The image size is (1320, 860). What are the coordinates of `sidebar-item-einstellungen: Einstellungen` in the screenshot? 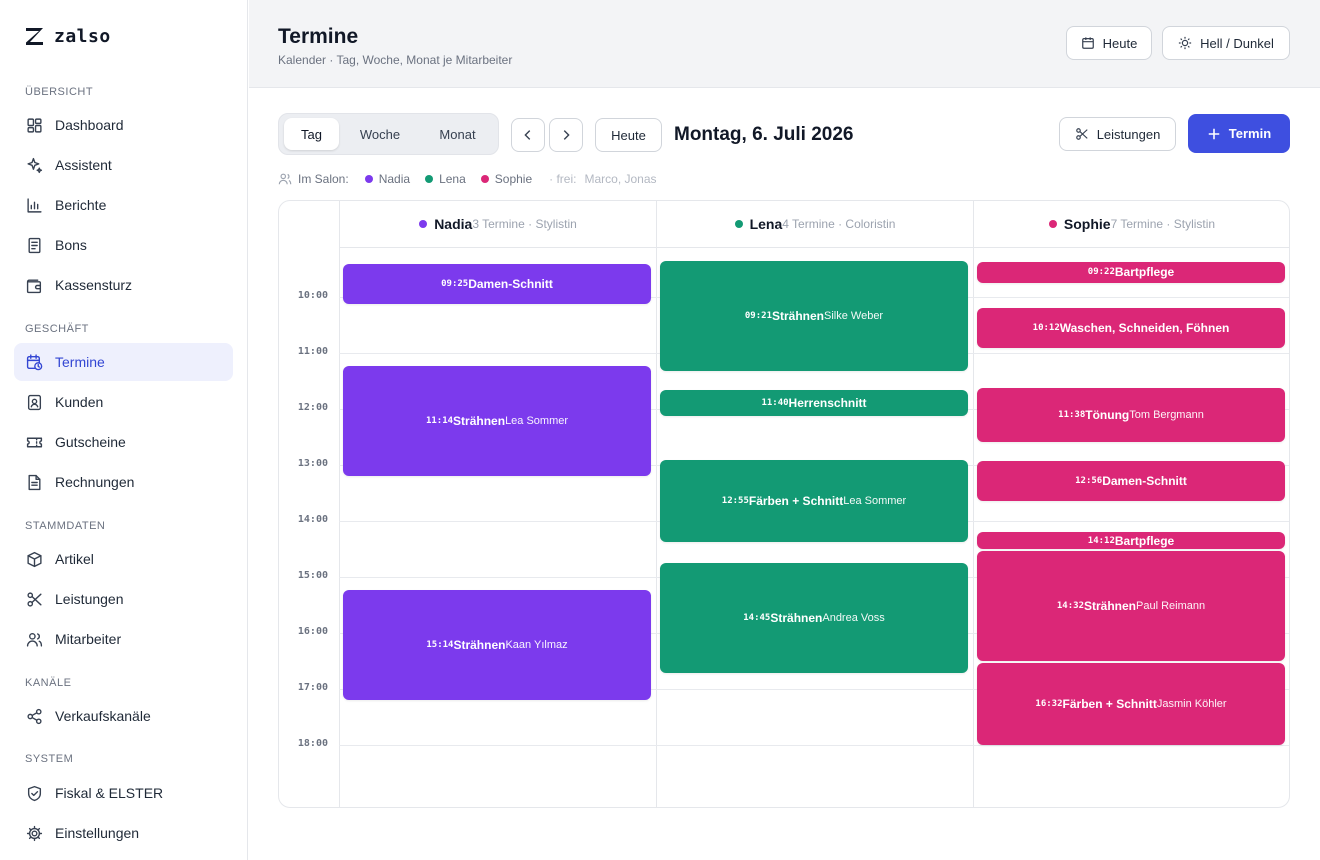 It's located at (123, 833).